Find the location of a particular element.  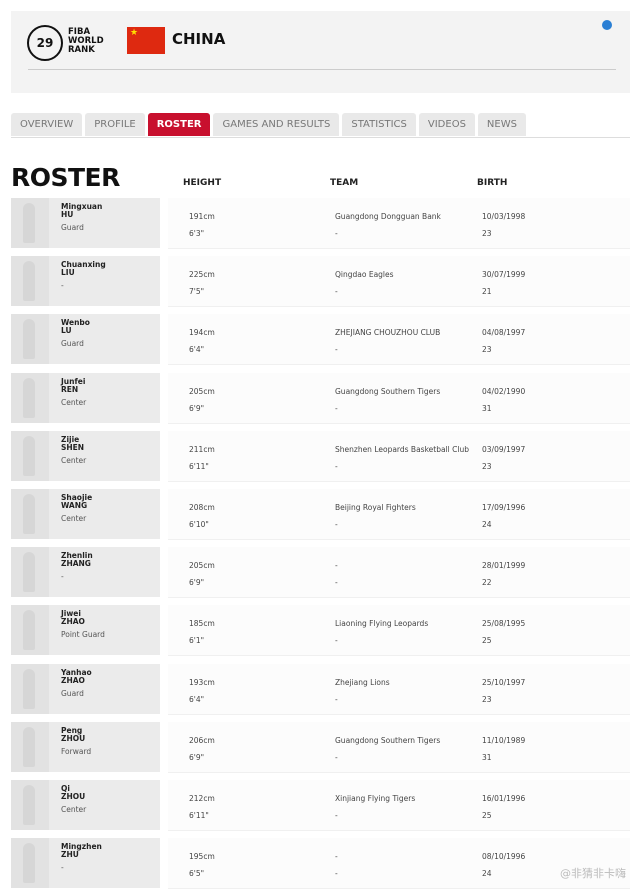

player-name: Junfei REN is located at coordinates (73, 385).